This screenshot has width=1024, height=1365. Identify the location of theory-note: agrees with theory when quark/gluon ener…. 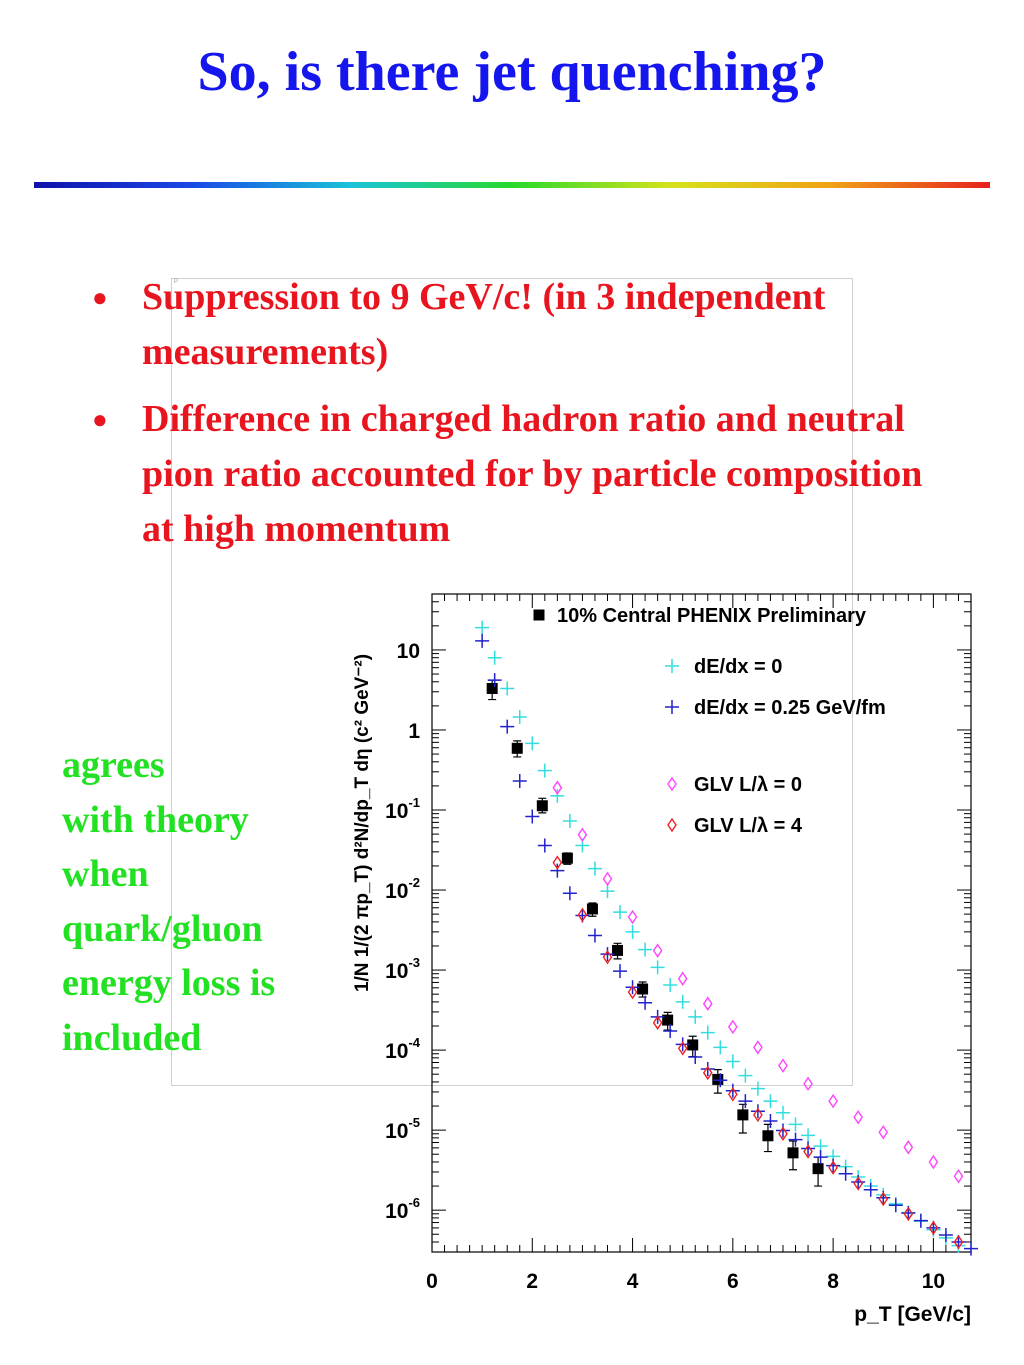
(169, 901).